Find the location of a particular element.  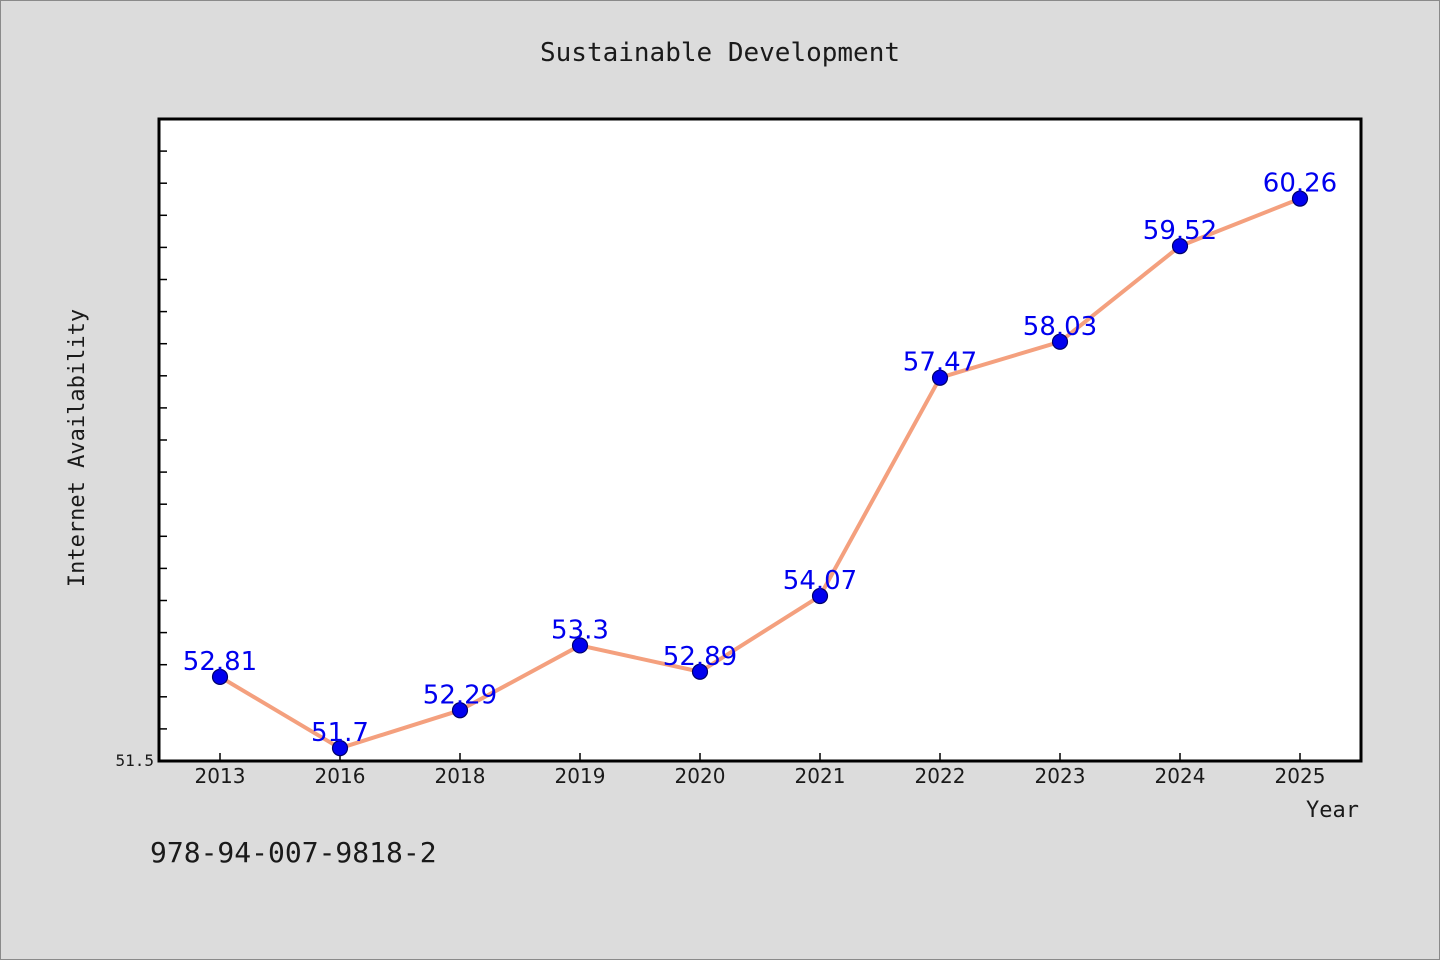

x-tick-label: 2020 is located at coordinates (700, 776).